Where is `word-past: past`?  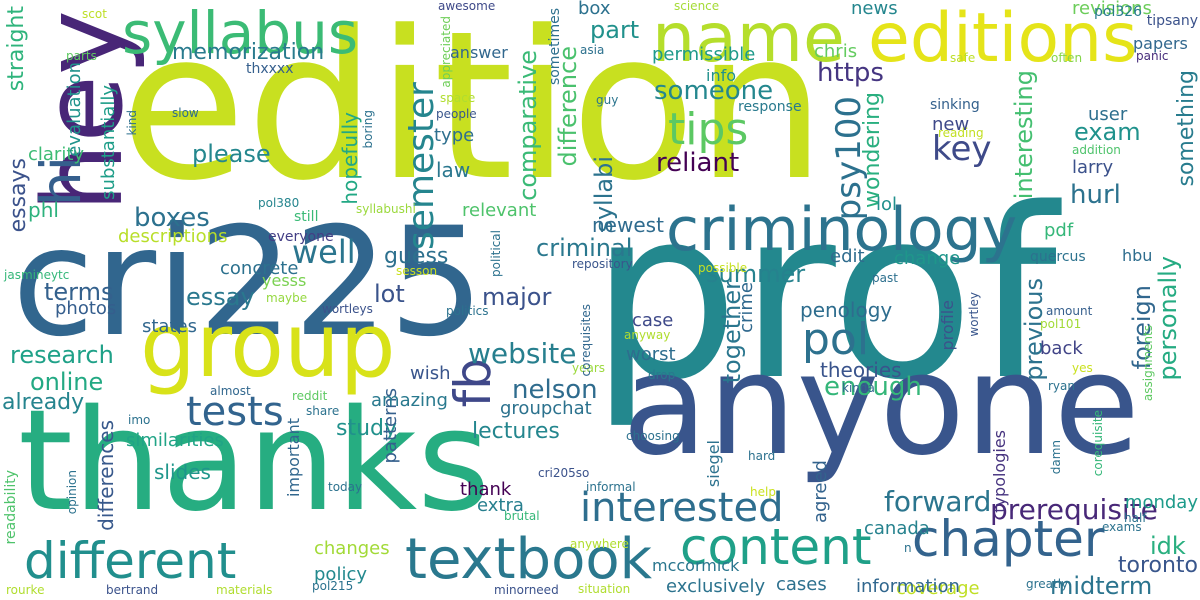
word-past: past is located at coordinates (885, 278).